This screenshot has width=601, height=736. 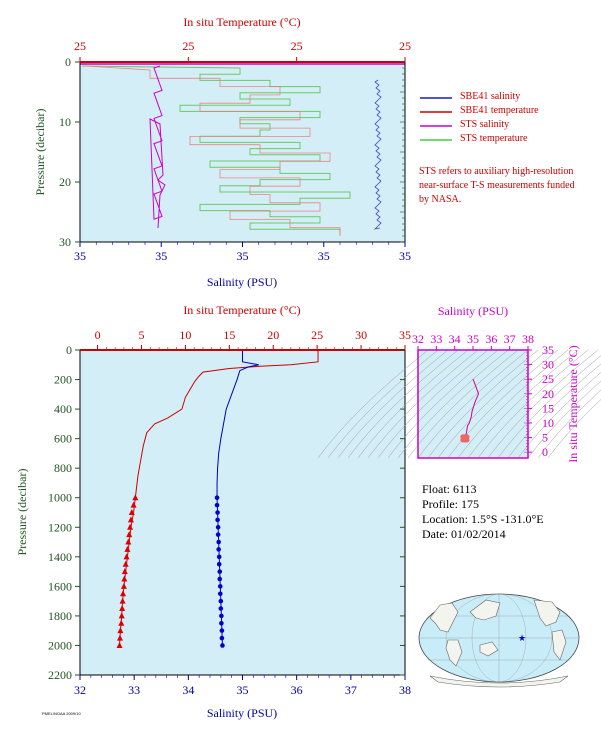 I want to click on legend-swatches, so click(x=436, y=119).